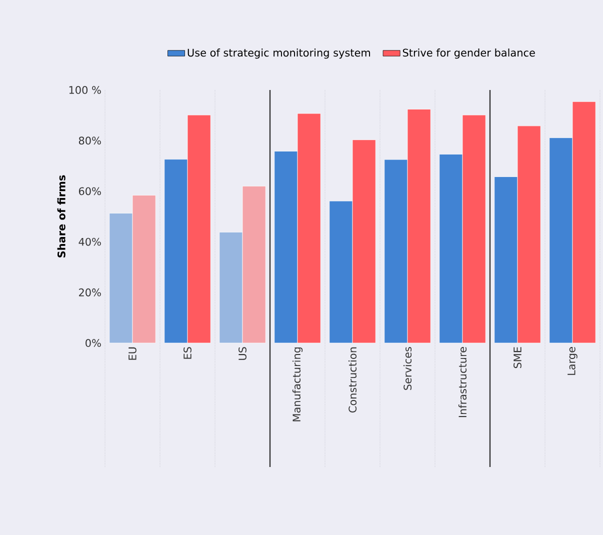  I want to click on x-tick-label: US, so click(242, 353).